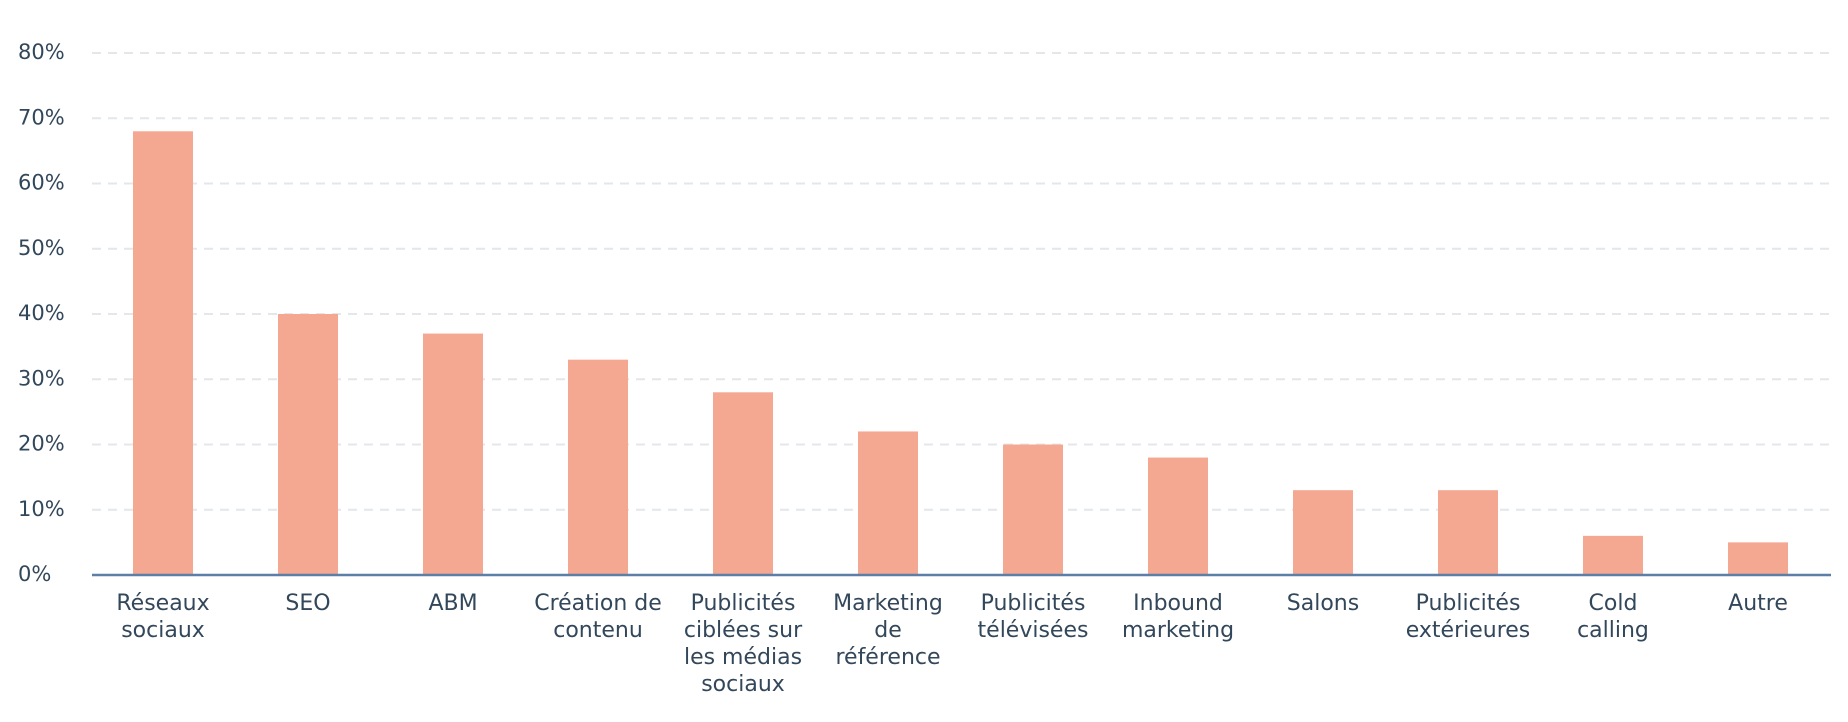 The image size is (1848, 722). I want to click on y-tick-label: 60%, so click(41, 183).